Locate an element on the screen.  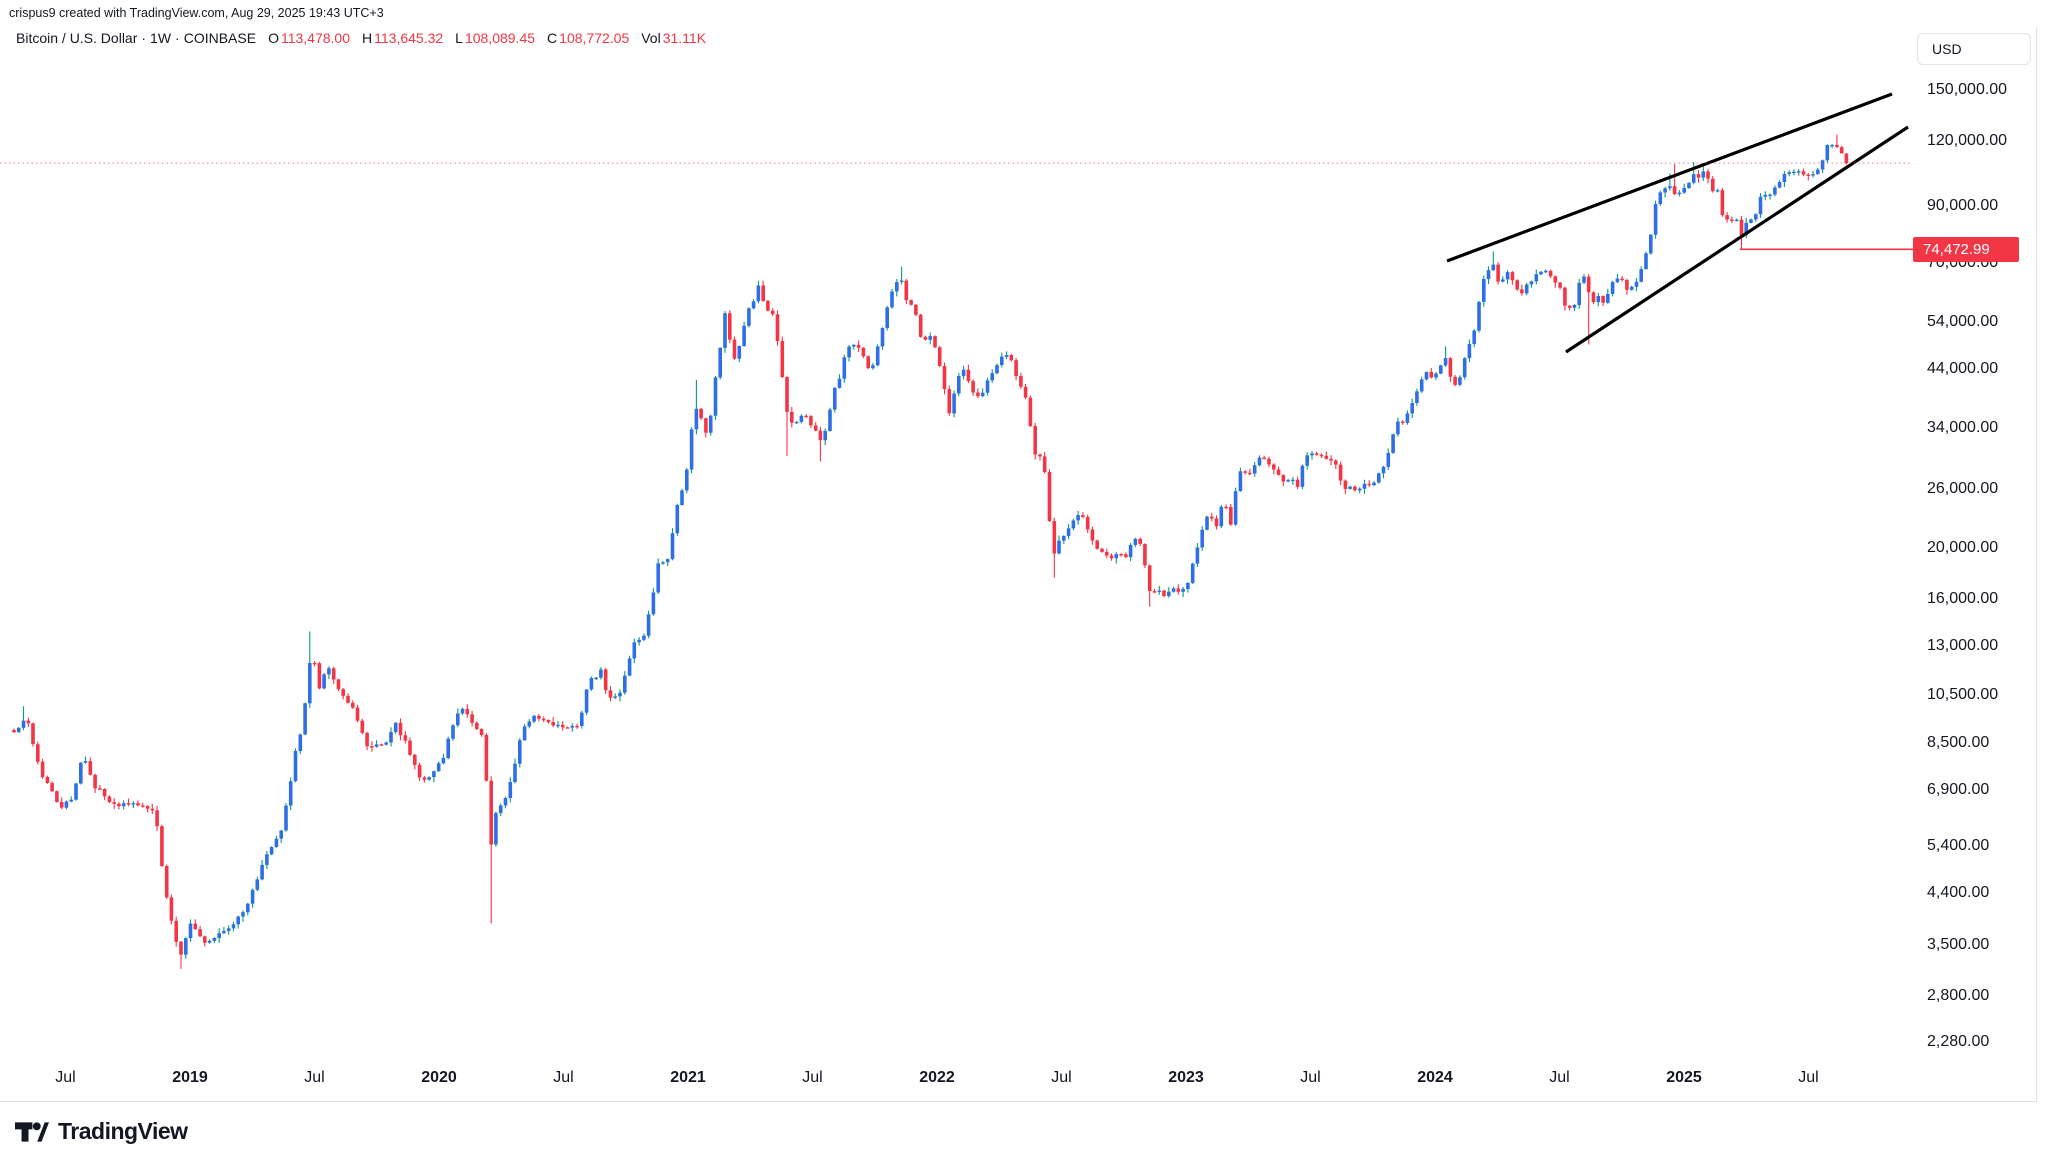
ohlc-field: C 108,772.05 is located at coordinates (588, 38).